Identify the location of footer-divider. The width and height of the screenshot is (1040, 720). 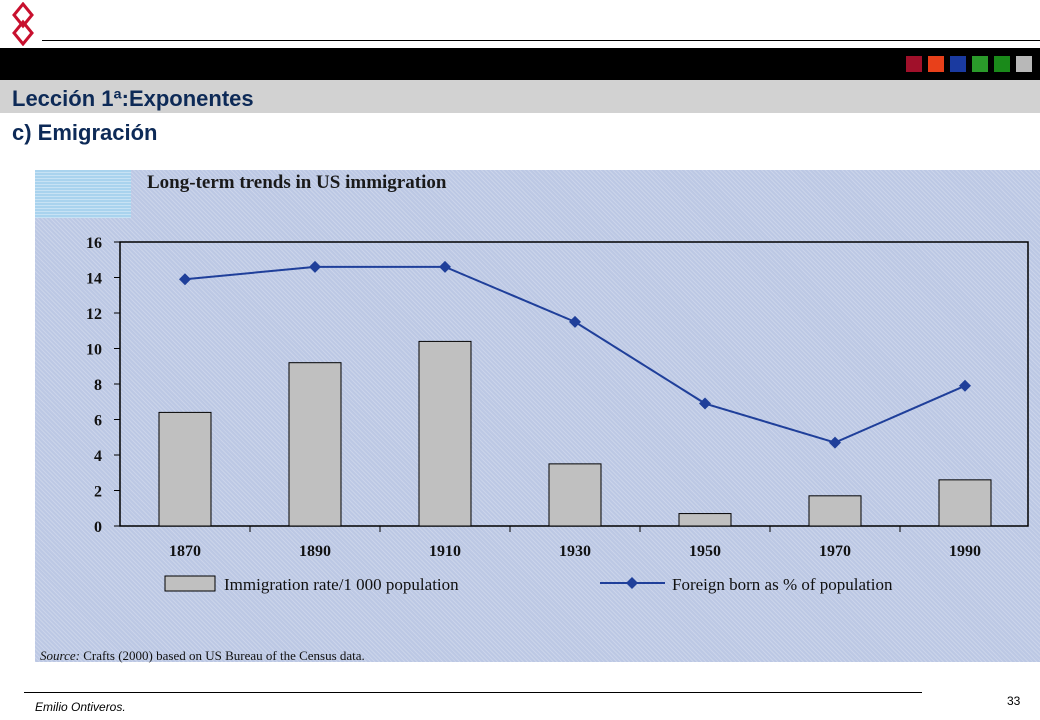
(473, 692).